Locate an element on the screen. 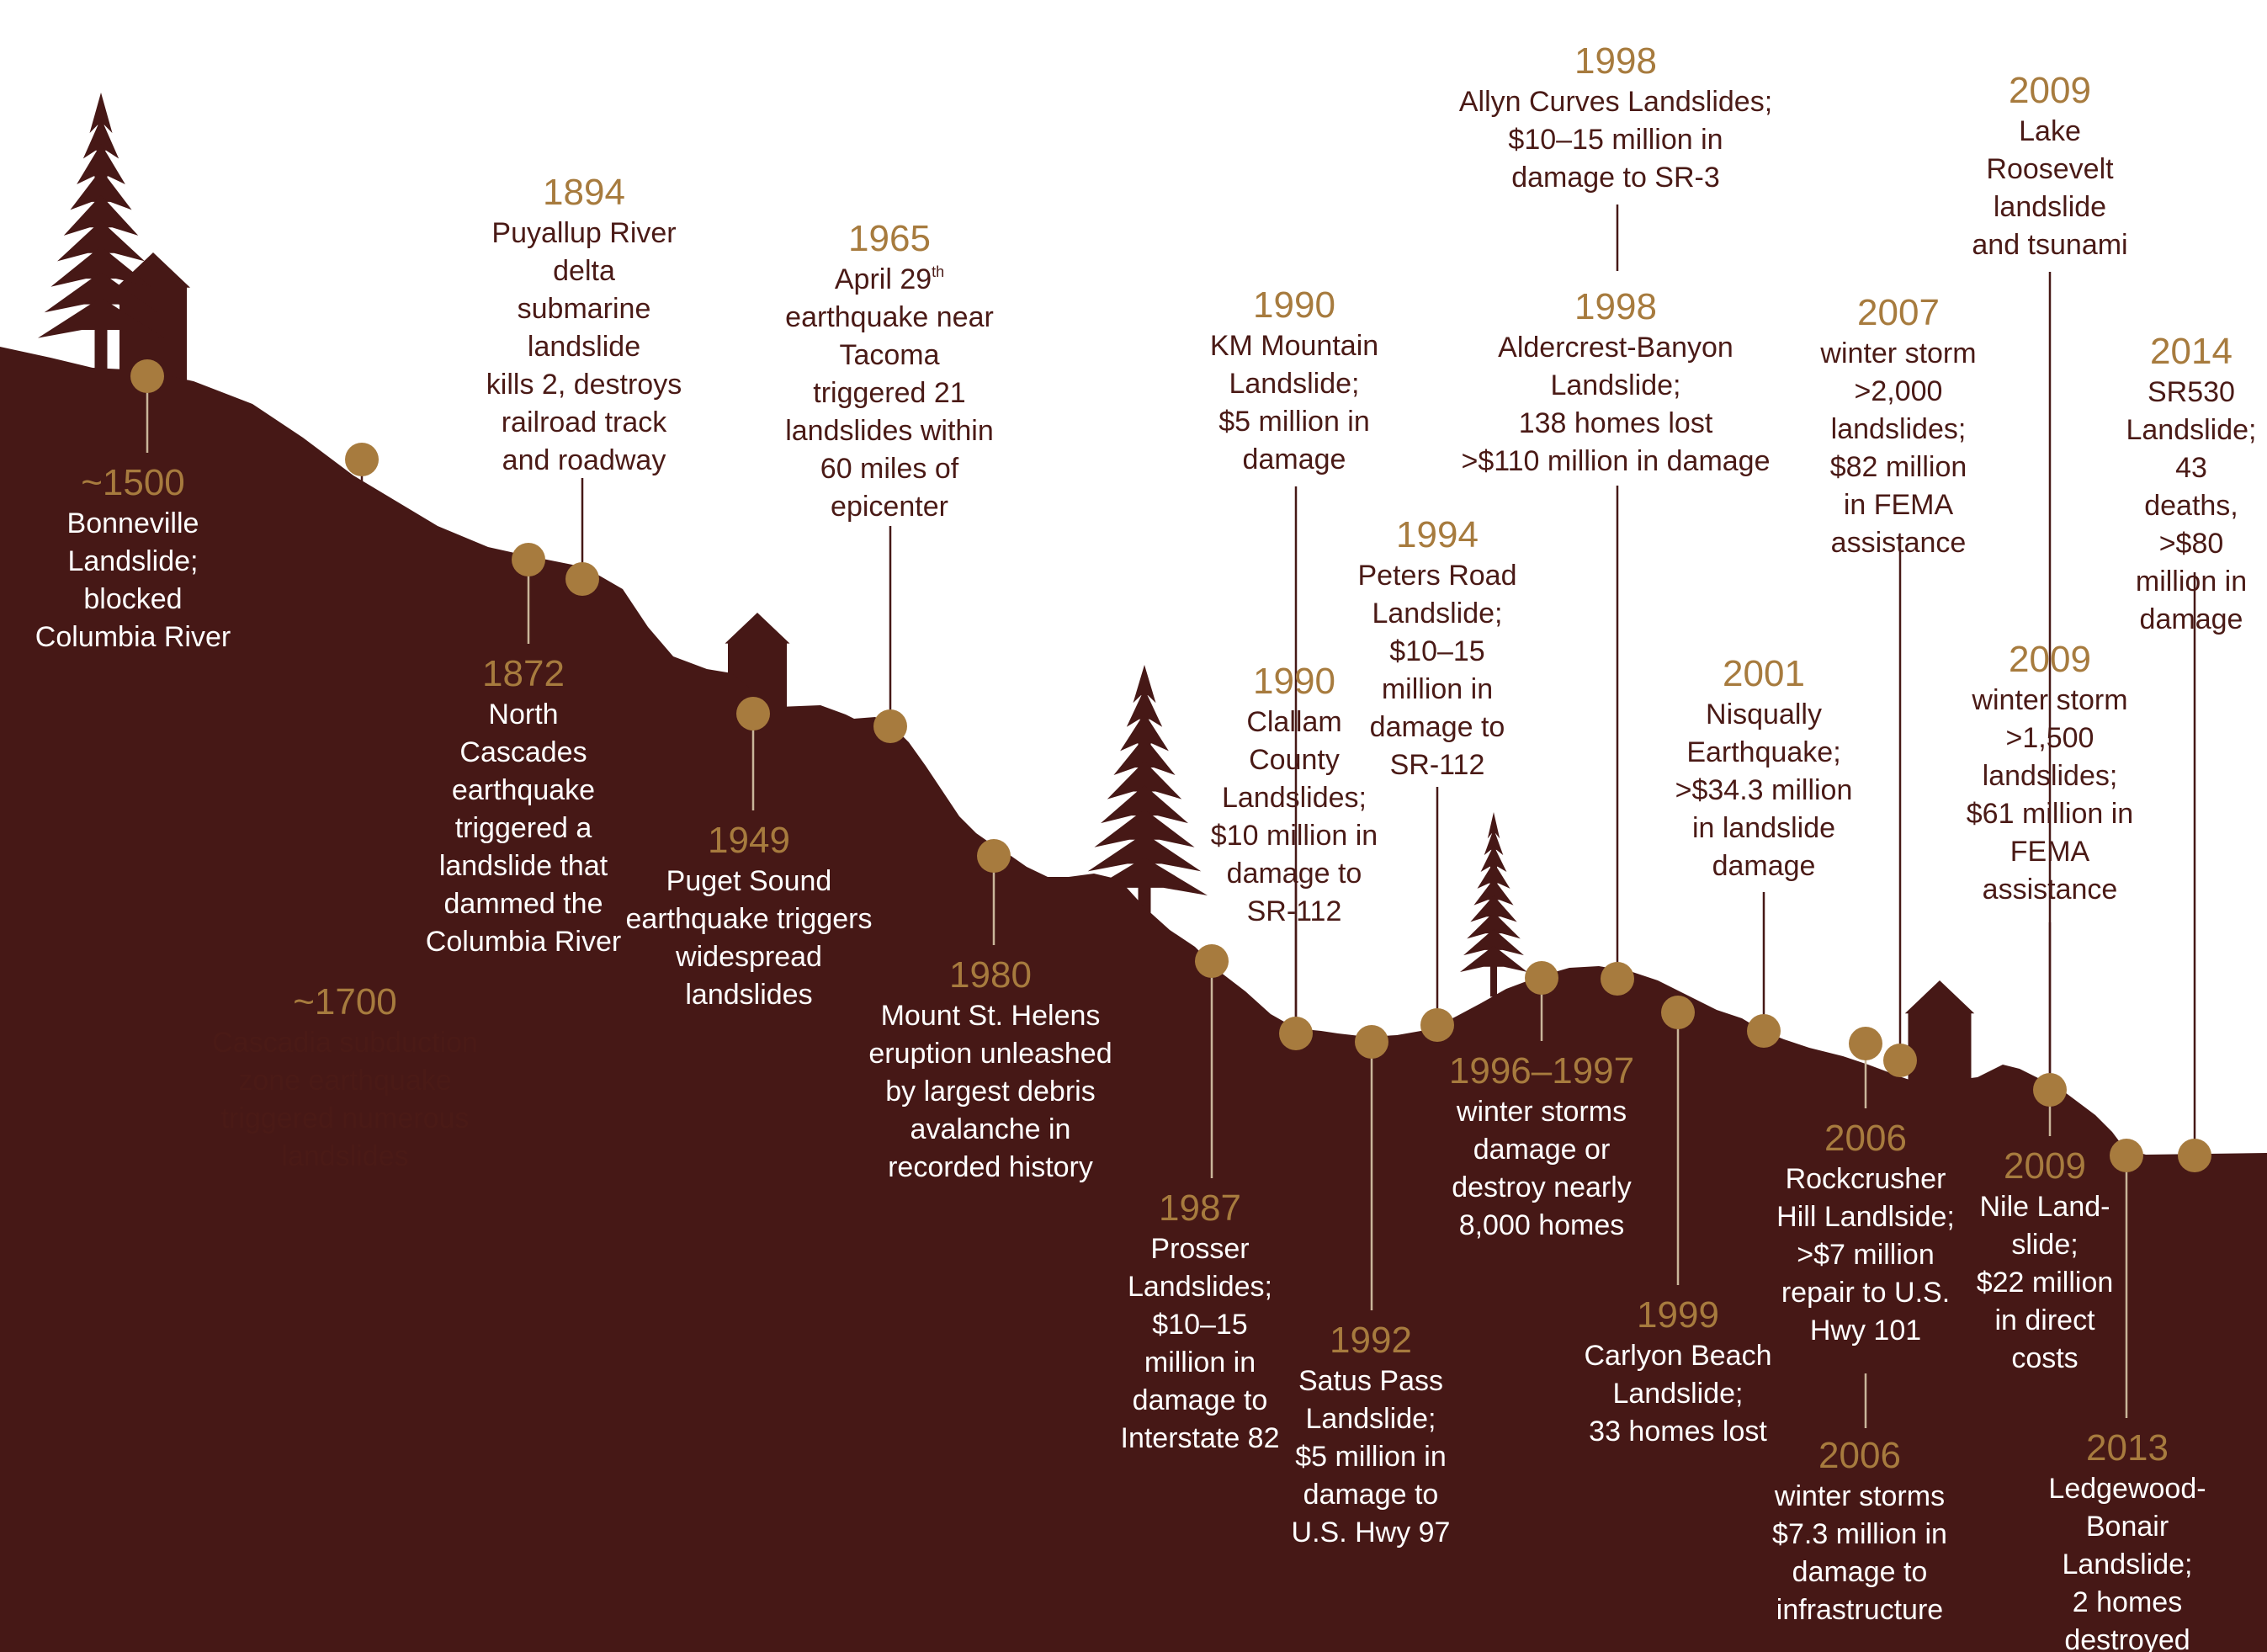  event-description-line: in direct is located at coordinates (2044, 1320).